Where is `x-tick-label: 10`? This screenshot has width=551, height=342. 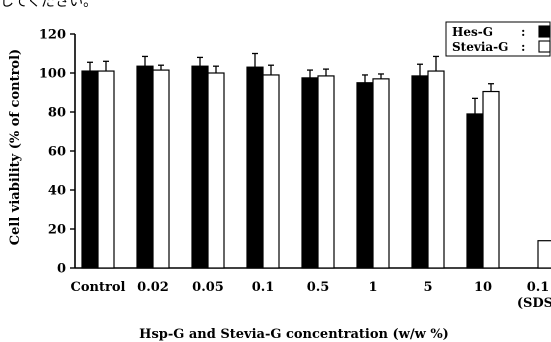
x-tick-label: 10 is located at coordinates (483, 287).